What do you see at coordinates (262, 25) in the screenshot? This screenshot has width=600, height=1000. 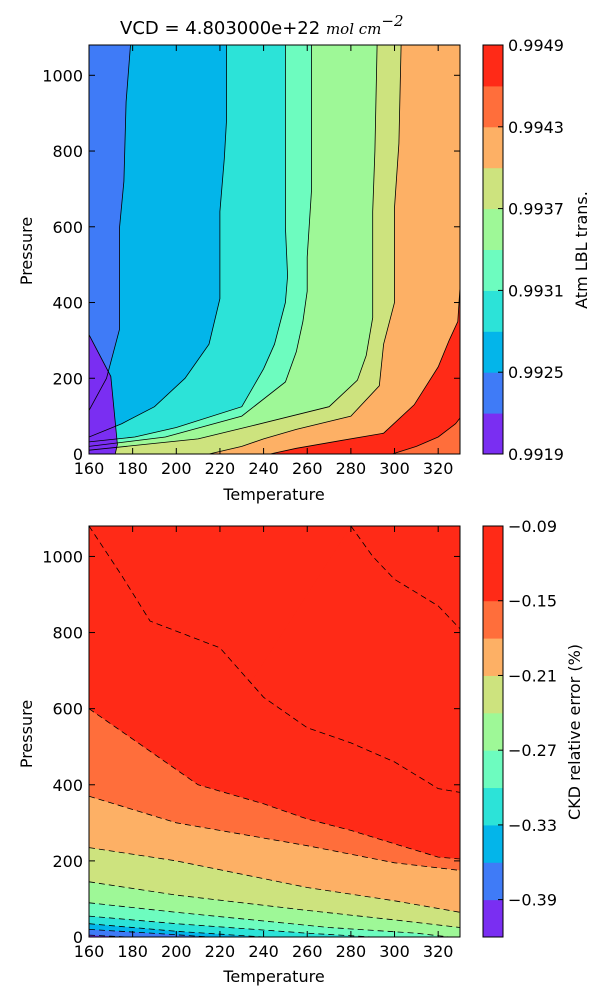 I see `chart-title: VCD = 4.803000e+22 mol cm−2` at bounding box center [262, 25].